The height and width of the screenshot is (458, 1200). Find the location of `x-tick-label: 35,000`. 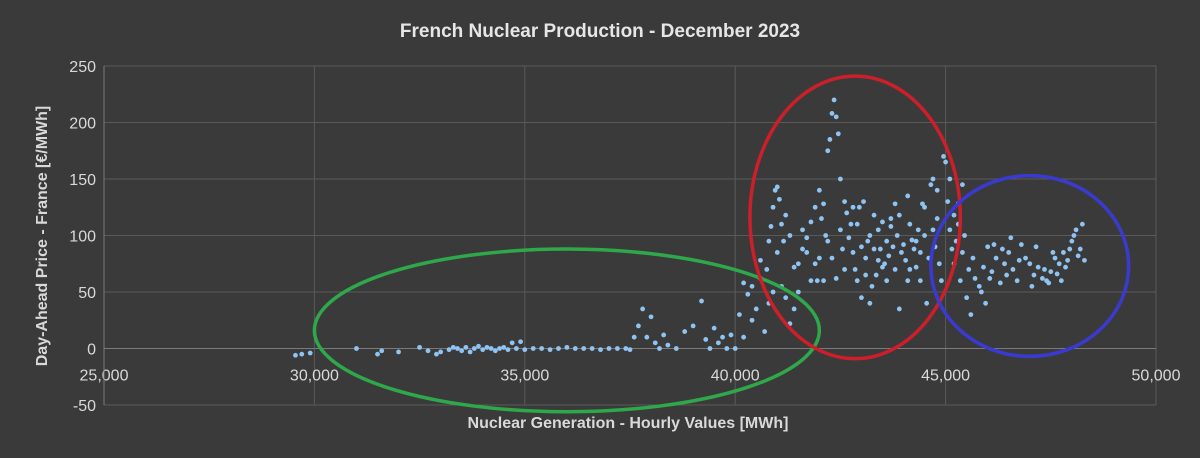

x-tick-label: 35,000 is located at coordinates (524, 376).